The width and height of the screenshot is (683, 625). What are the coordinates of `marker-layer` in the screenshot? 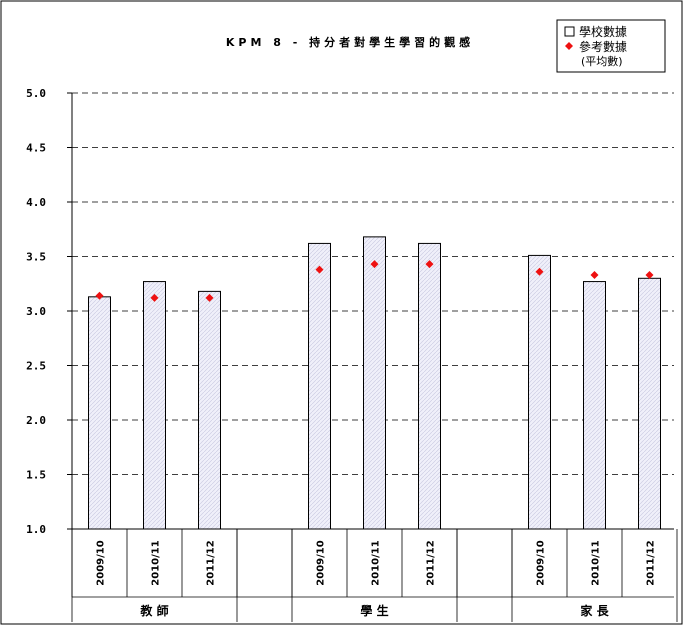 It's located at (374, 281).